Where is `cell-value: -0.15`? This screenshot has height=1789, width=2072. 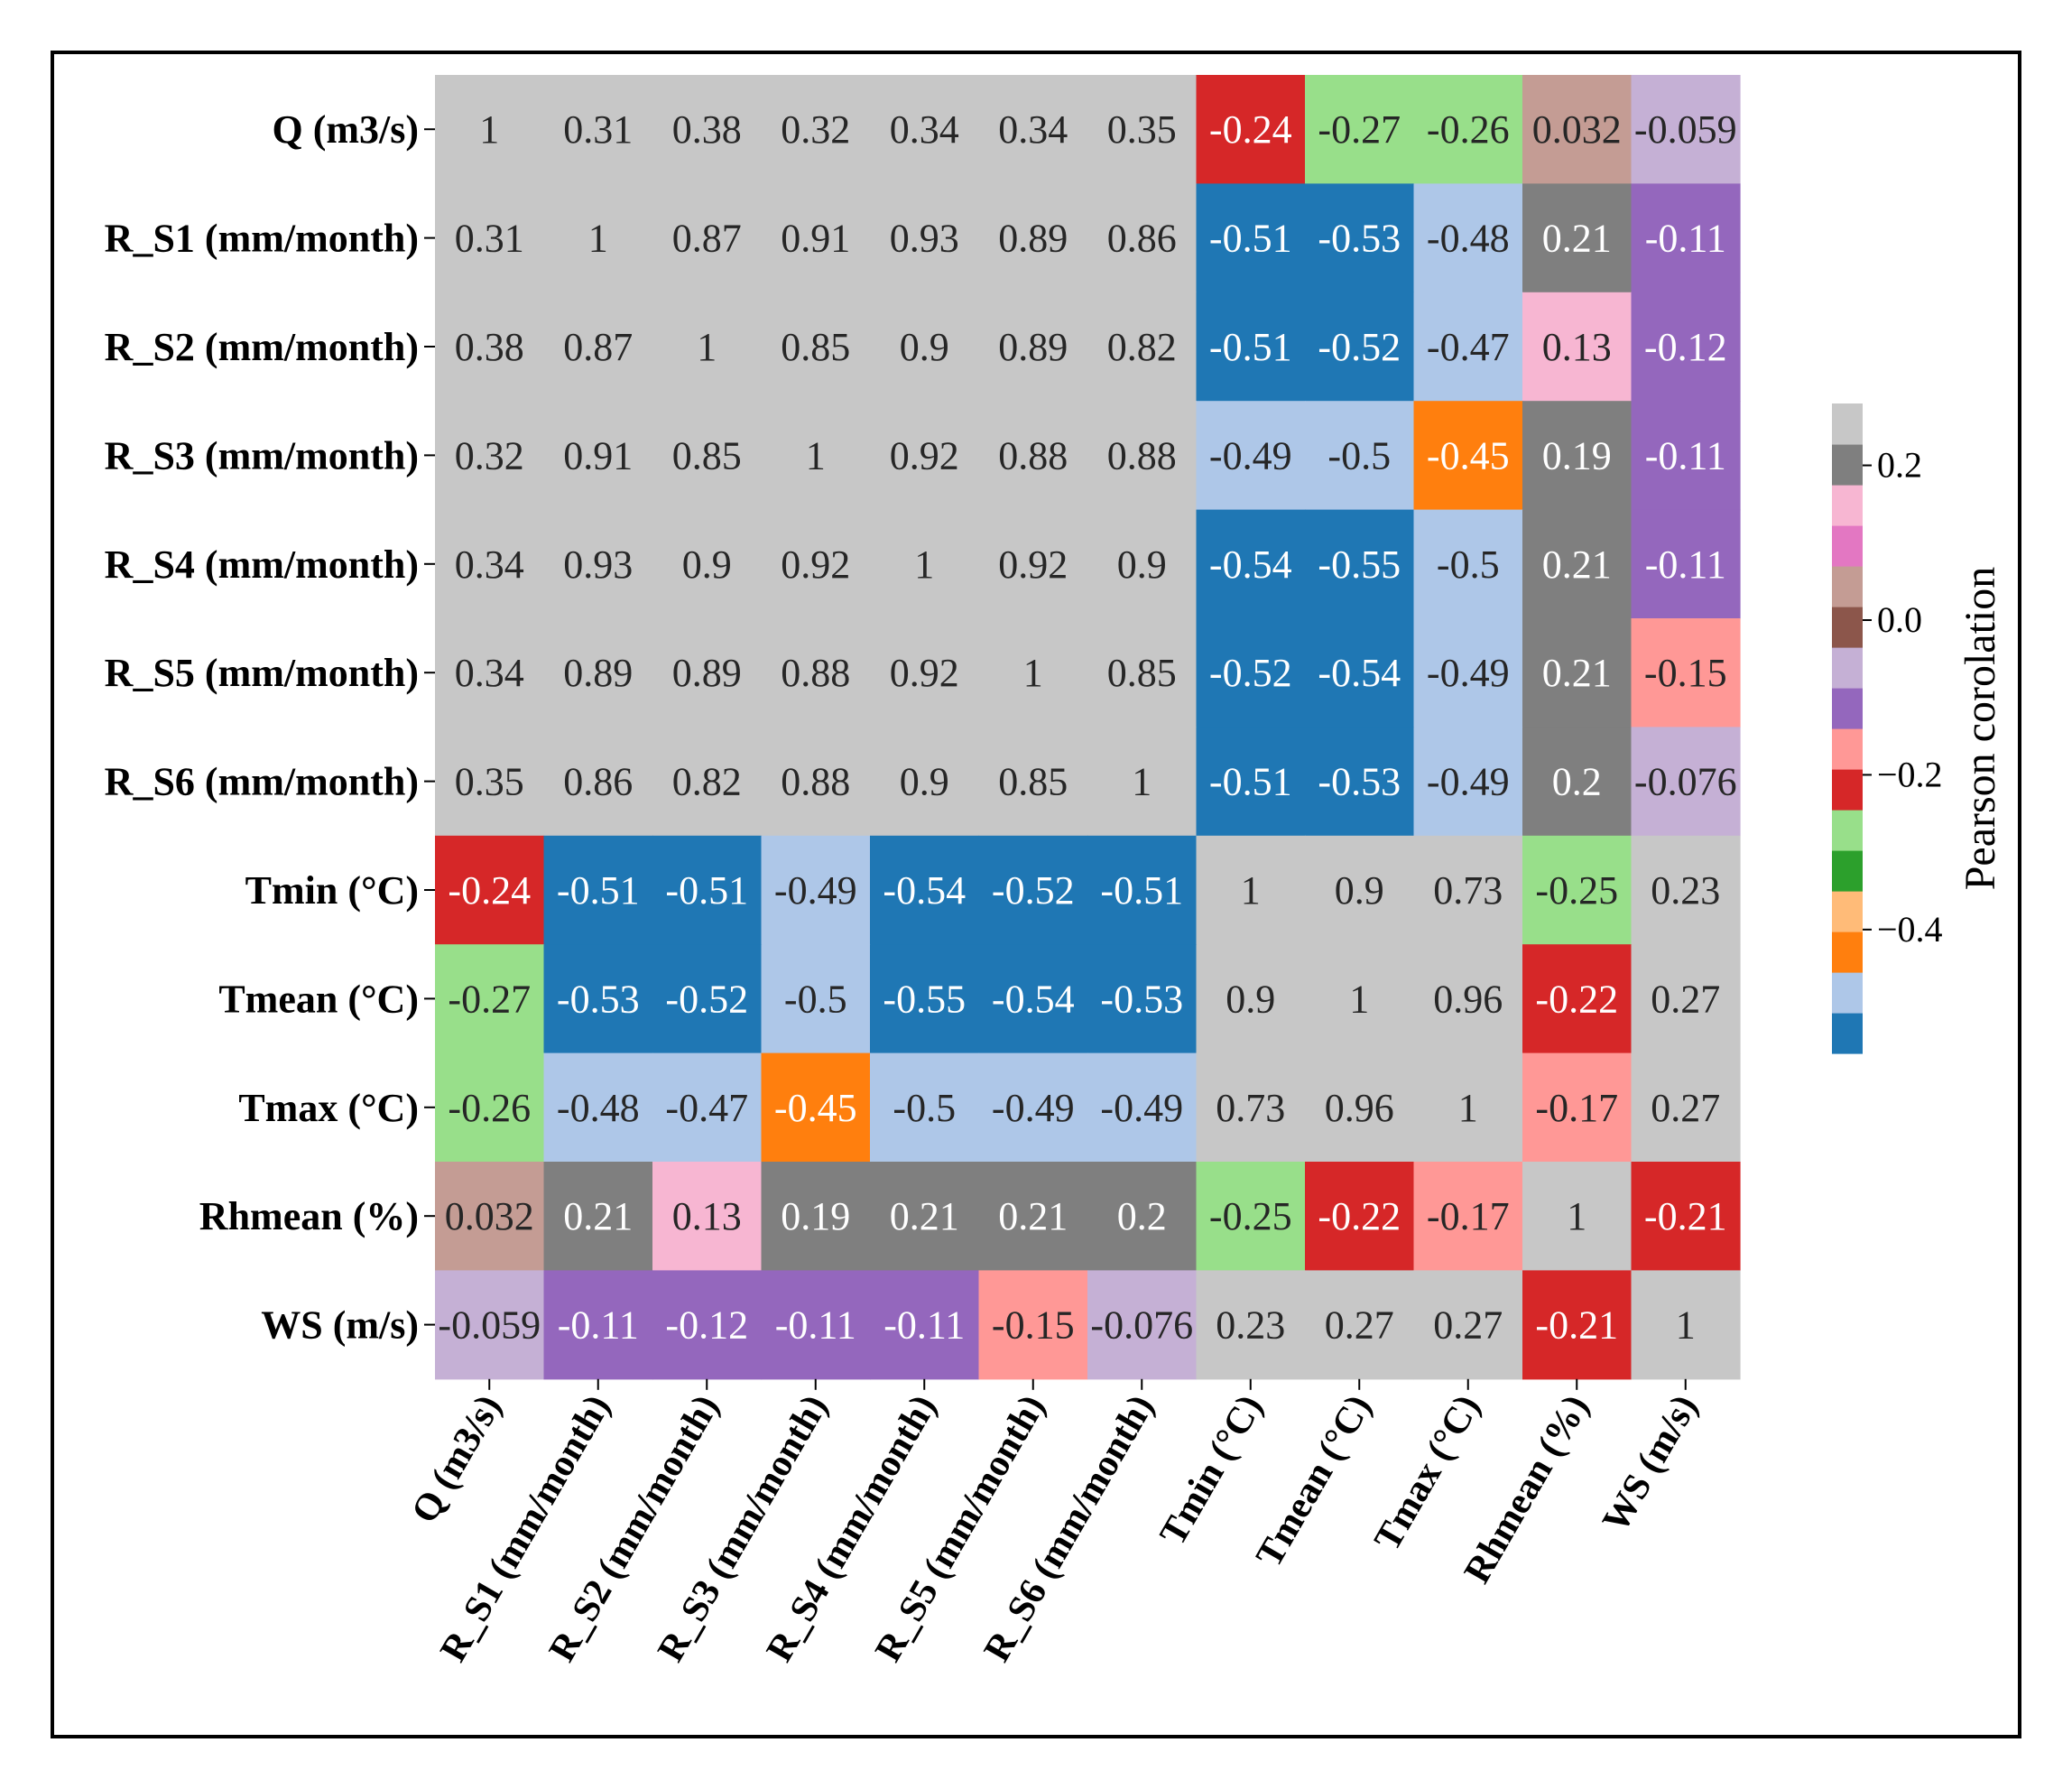 cell-value: -0.15 is located at coordinates (1033, 1325).